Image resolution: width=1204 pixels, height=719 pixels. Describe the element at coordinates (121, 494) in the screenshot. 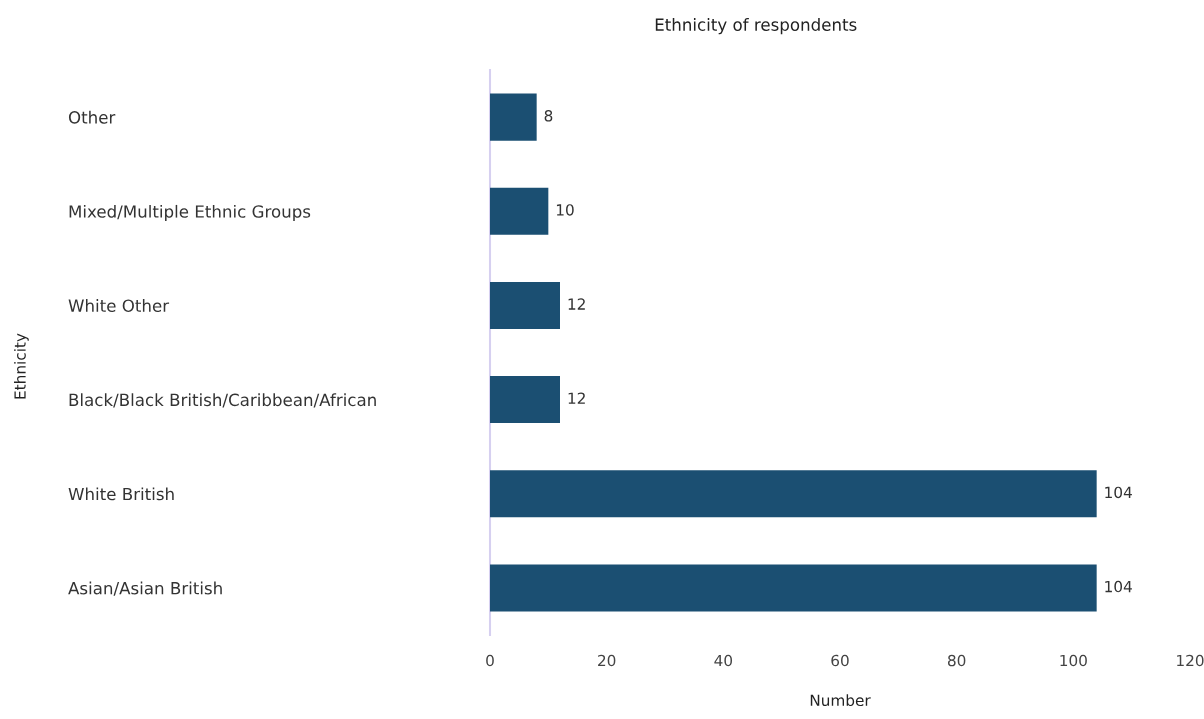

I see `y-tick-label: White British` at that location.